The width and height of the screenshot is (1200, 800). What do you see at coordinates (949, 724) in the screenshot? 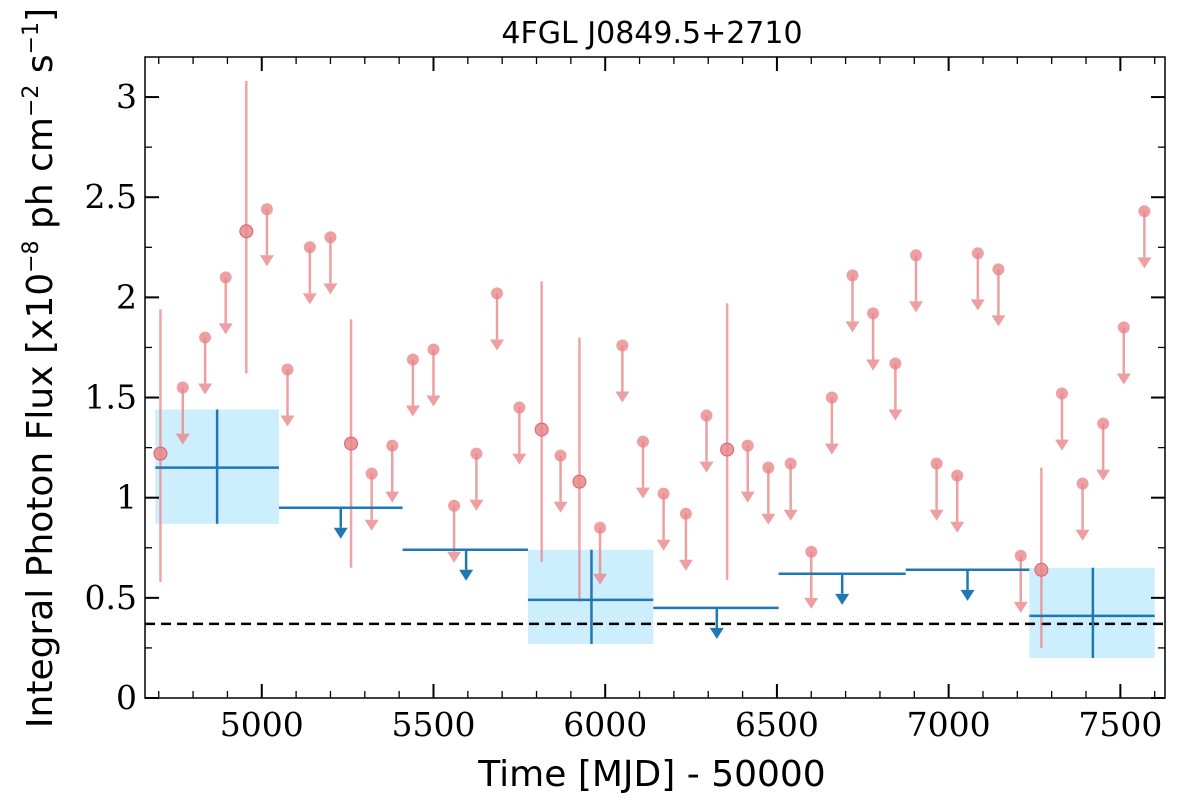
I see `x-tick-label: 7000` at bounding box center [949, 724].